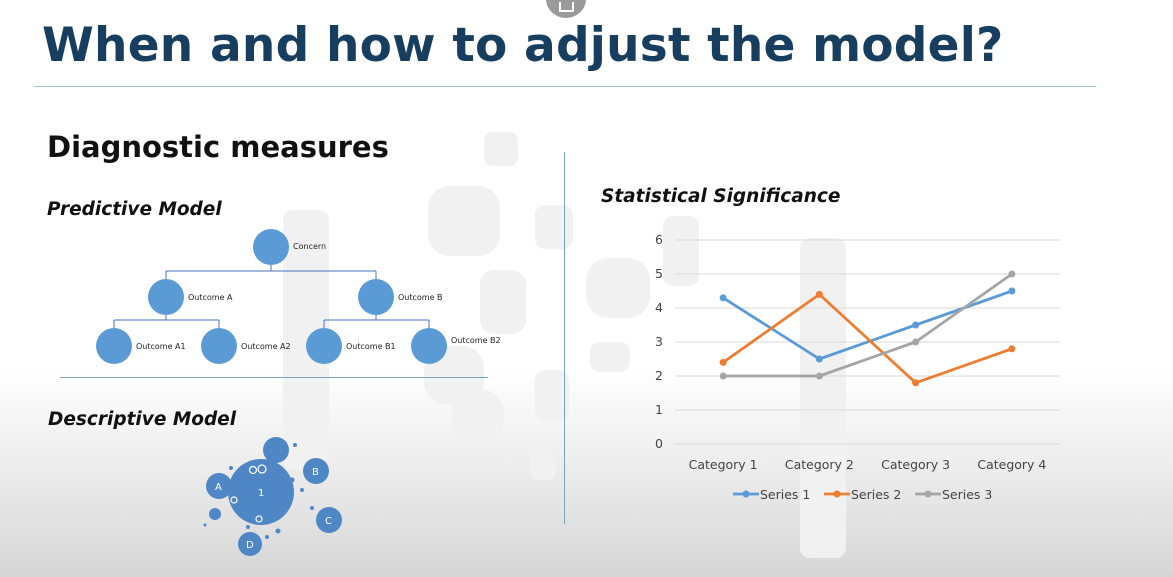 Image resolution: width=1173 pixels, height=577 pixels. What do you see at coordinates (215, 514) in the screenshot?
I see `bubble-small` at bounding box center [215, 514].